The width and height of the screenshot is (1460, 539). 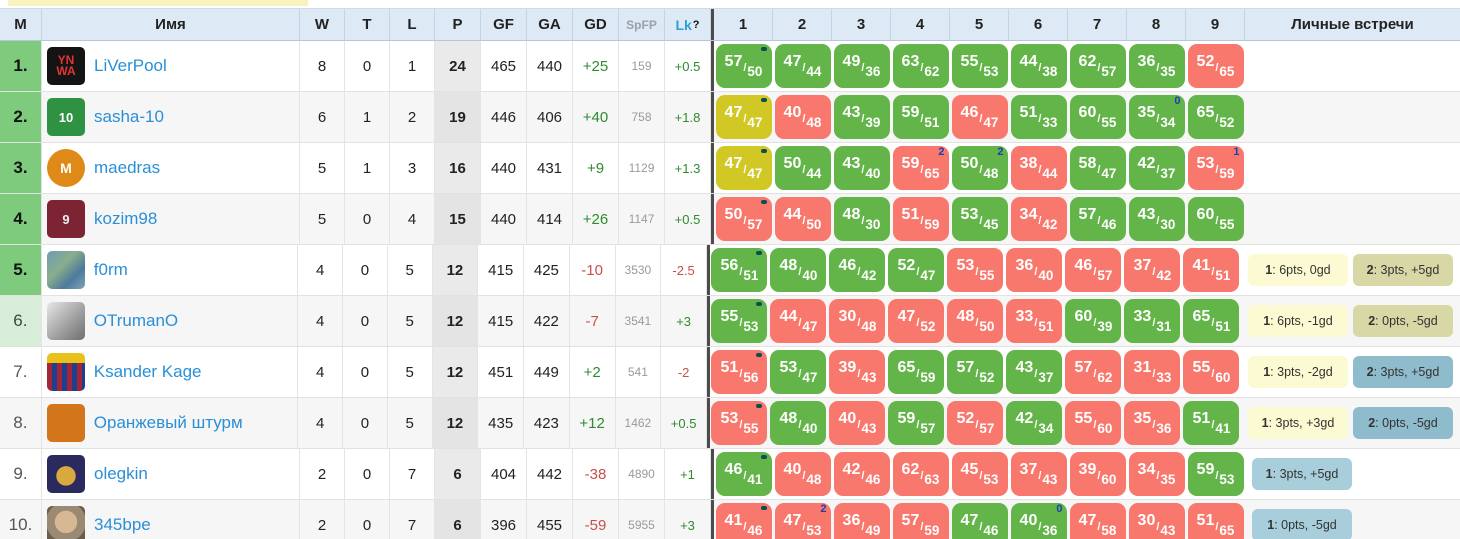 I want to click on match-result: 47/47, so click(x=743, y=168).